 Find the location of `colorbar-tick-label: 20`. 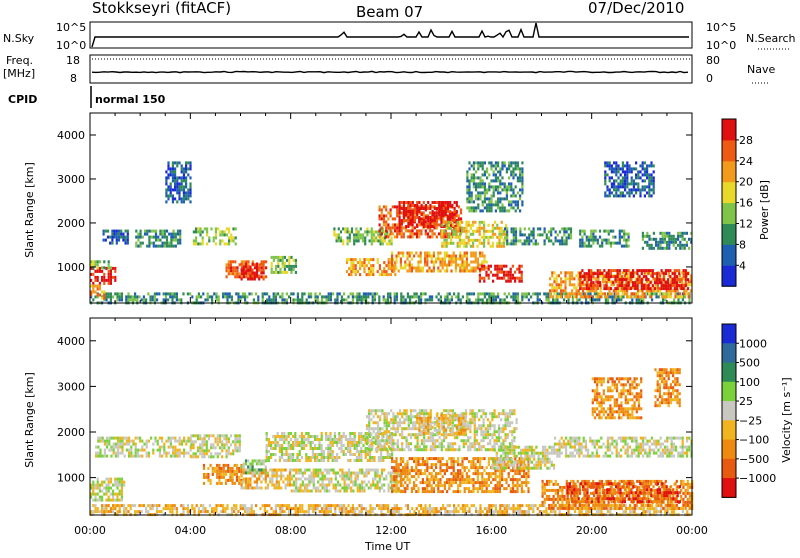

colorbar-tick-label: 20 is located at coordinates (746, 182).